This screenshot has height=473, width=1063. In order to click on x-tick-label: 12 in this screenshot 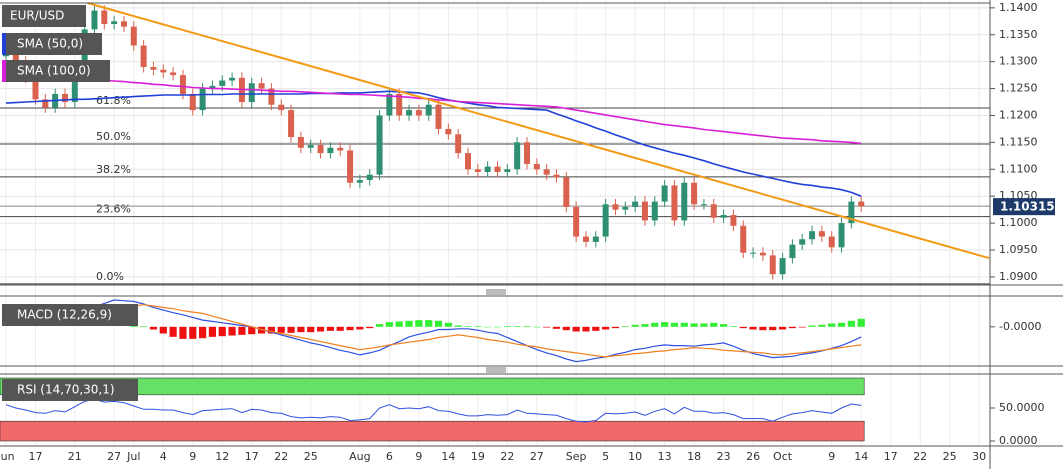, I will do `click(222, 456)`.